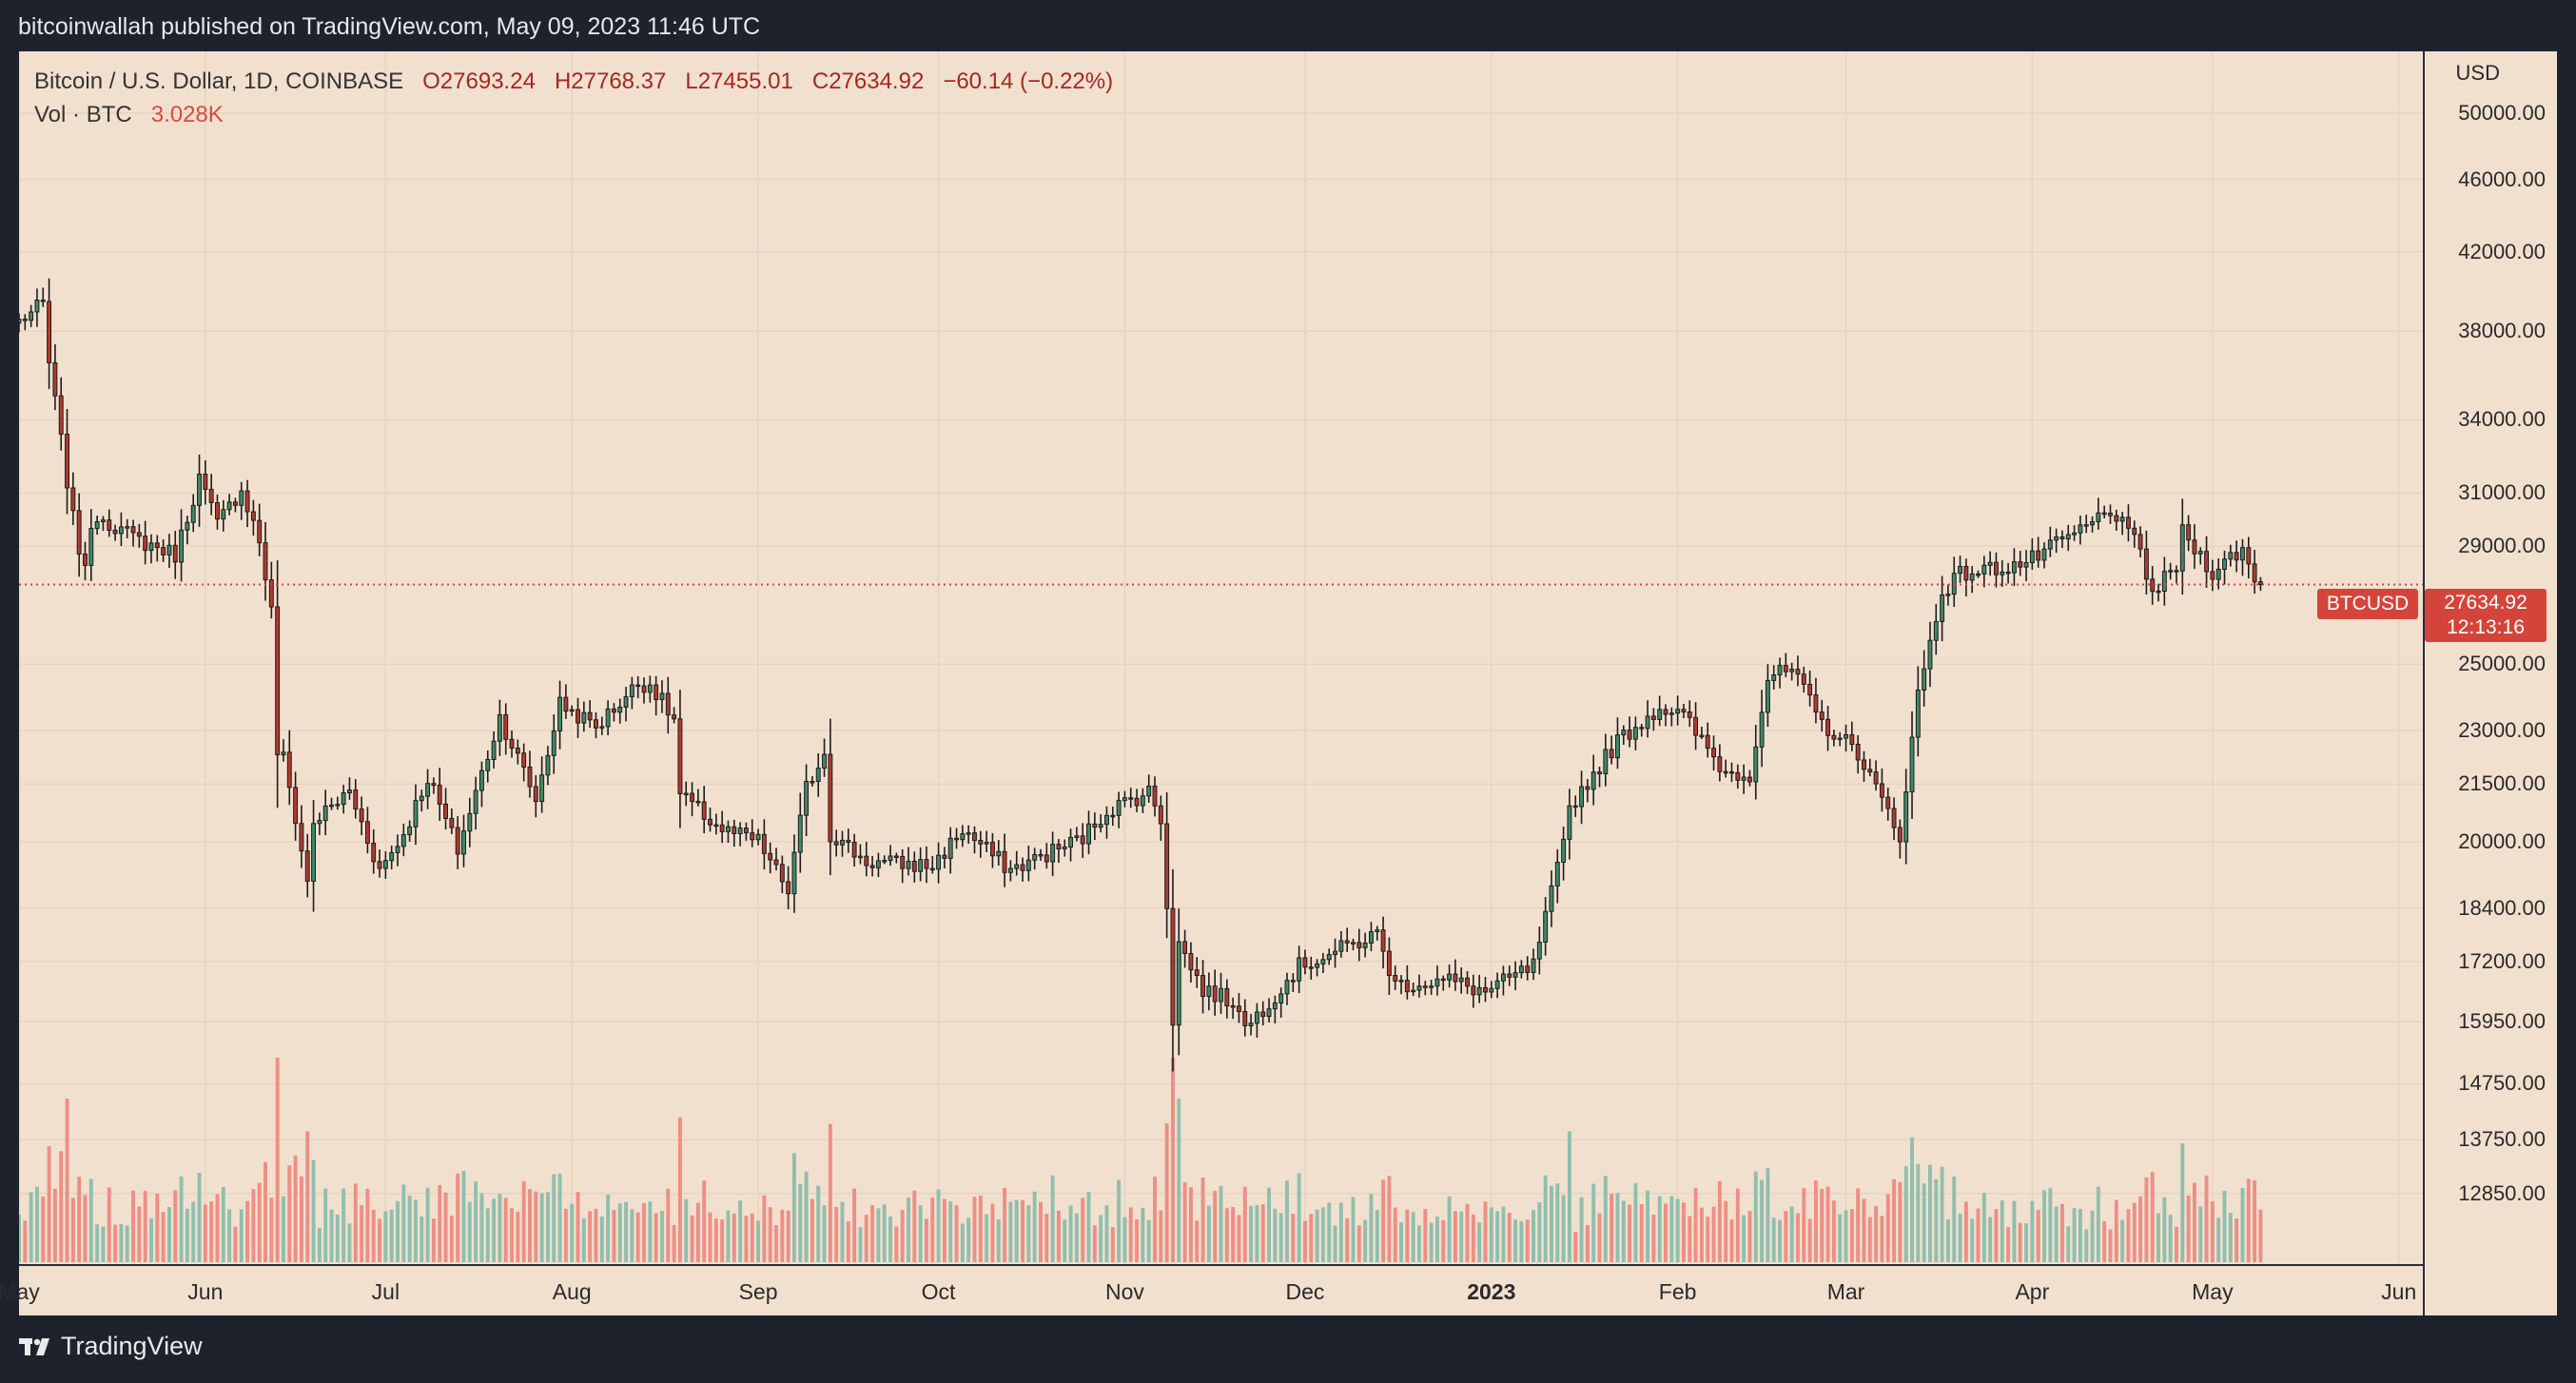 This screenshot has height=1383, width=2576. Describe the element at coordinates (2033, 1291) in the screenshot. I see `time-tick-label: Apr` at that location.